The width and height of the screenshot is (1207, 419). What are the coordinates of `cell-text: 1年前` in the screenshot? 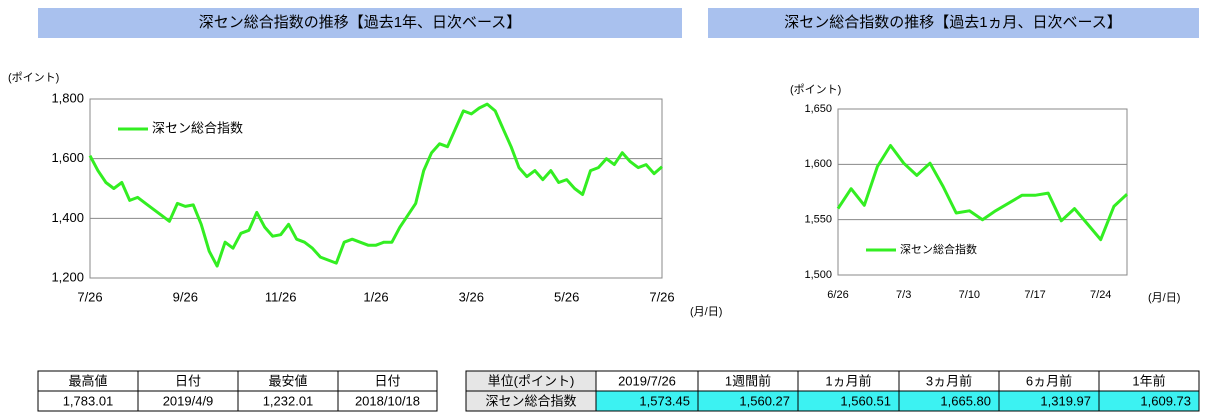 It's located at (1148, 380).